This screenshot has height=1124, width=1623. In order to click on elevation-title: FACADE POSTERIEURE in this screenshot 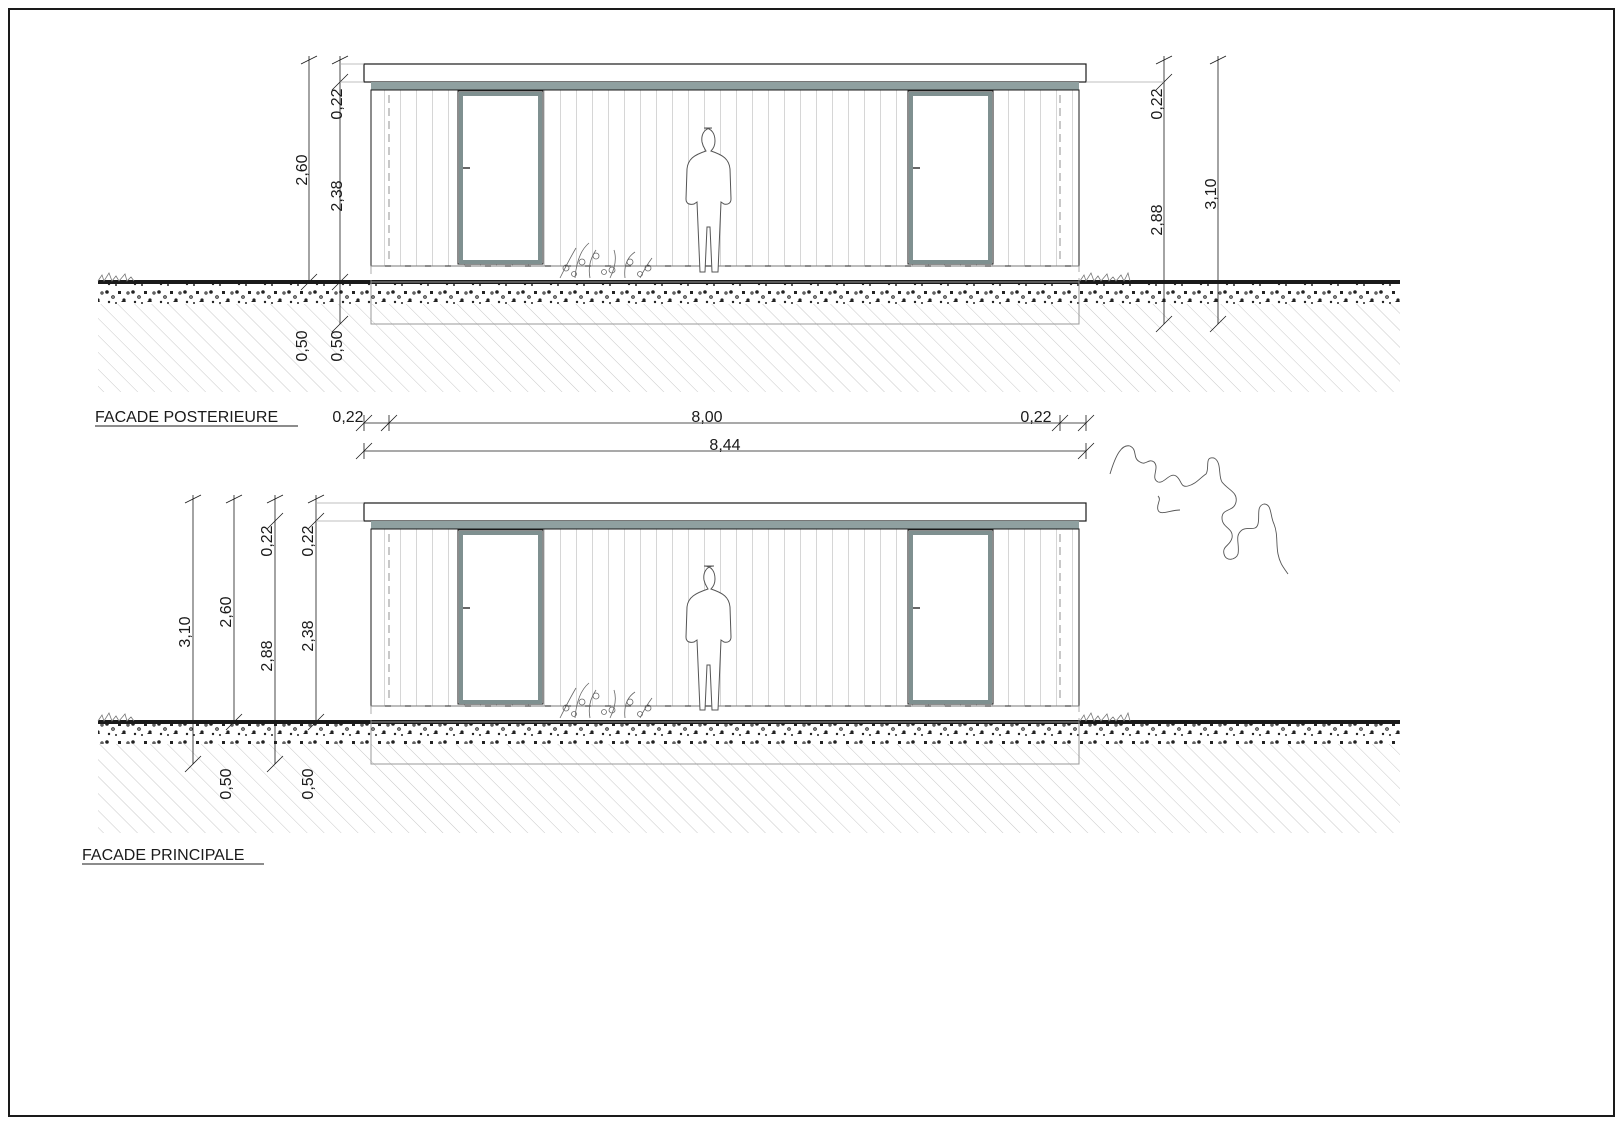, I will do `click(186, 417)`.